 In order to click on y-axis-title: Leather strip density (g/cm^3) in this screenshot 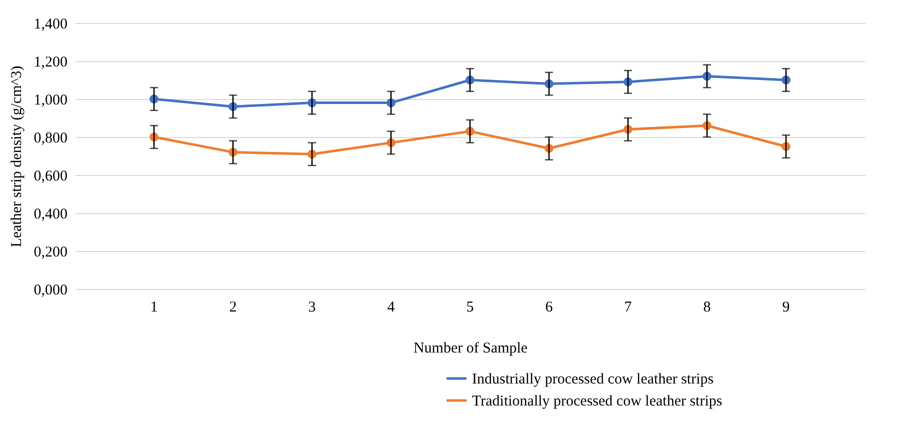, I will do `click(16, 157)`.